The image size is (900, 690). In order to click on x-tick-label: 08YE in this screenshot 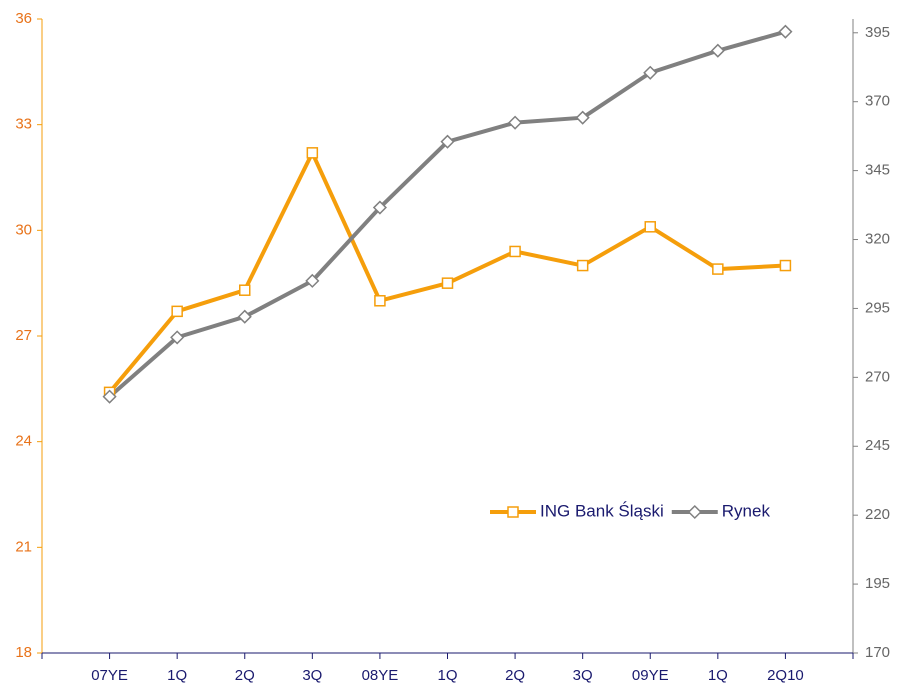, I will do `click(380, 675)`.